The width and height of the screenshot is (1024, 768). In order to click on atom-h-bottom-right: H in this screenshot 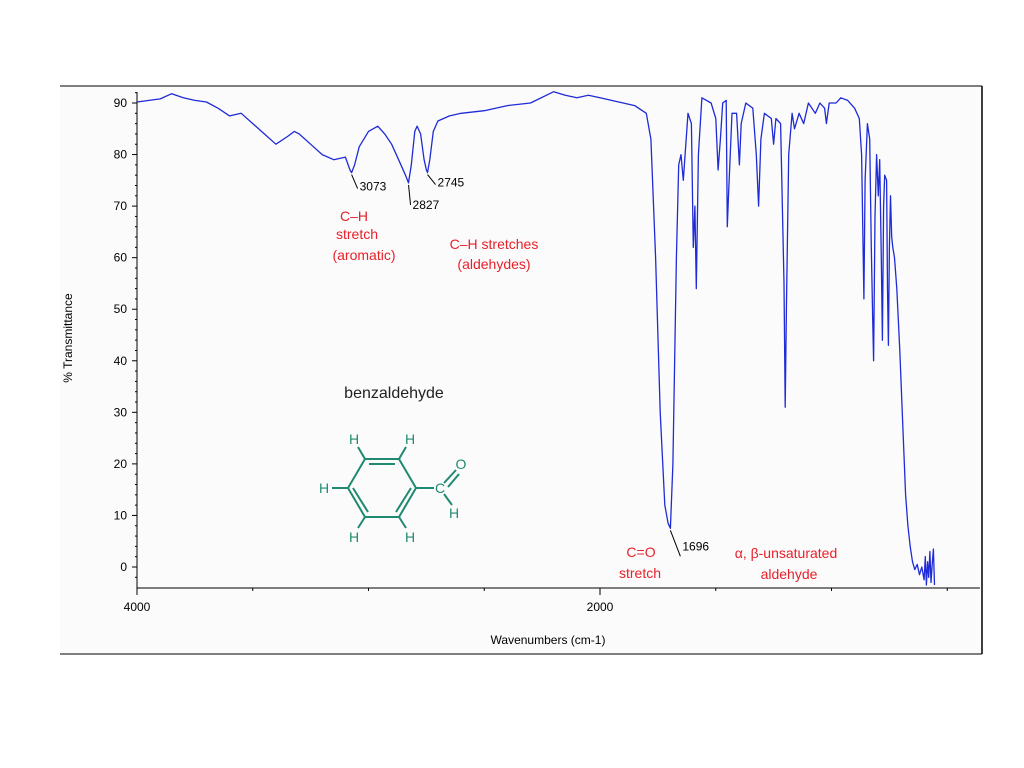, I will do `click(410, 537)`.